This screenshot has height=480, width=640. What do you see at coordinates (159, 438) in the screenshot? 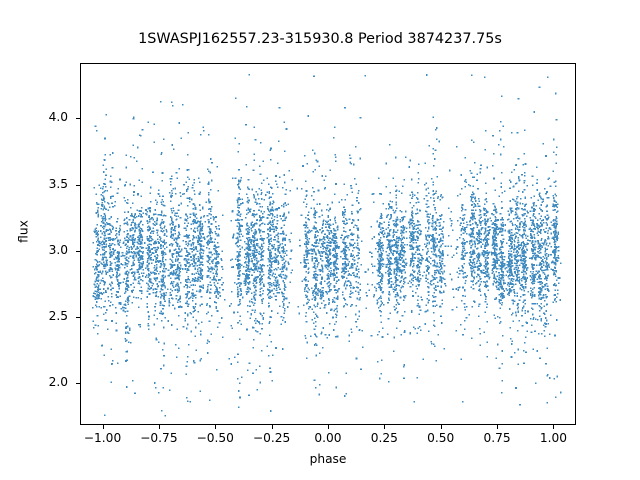
I see `x-tick-label: −0.75` at bounding box center [159, 438].